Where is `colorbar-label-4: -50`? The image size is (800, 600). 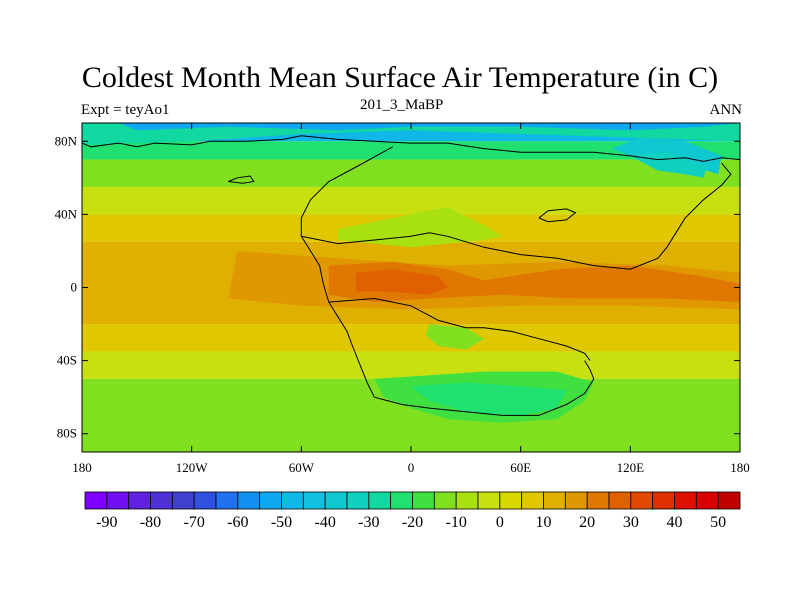
colorbar-label-4: -50 is located at coordinates (281, 522).